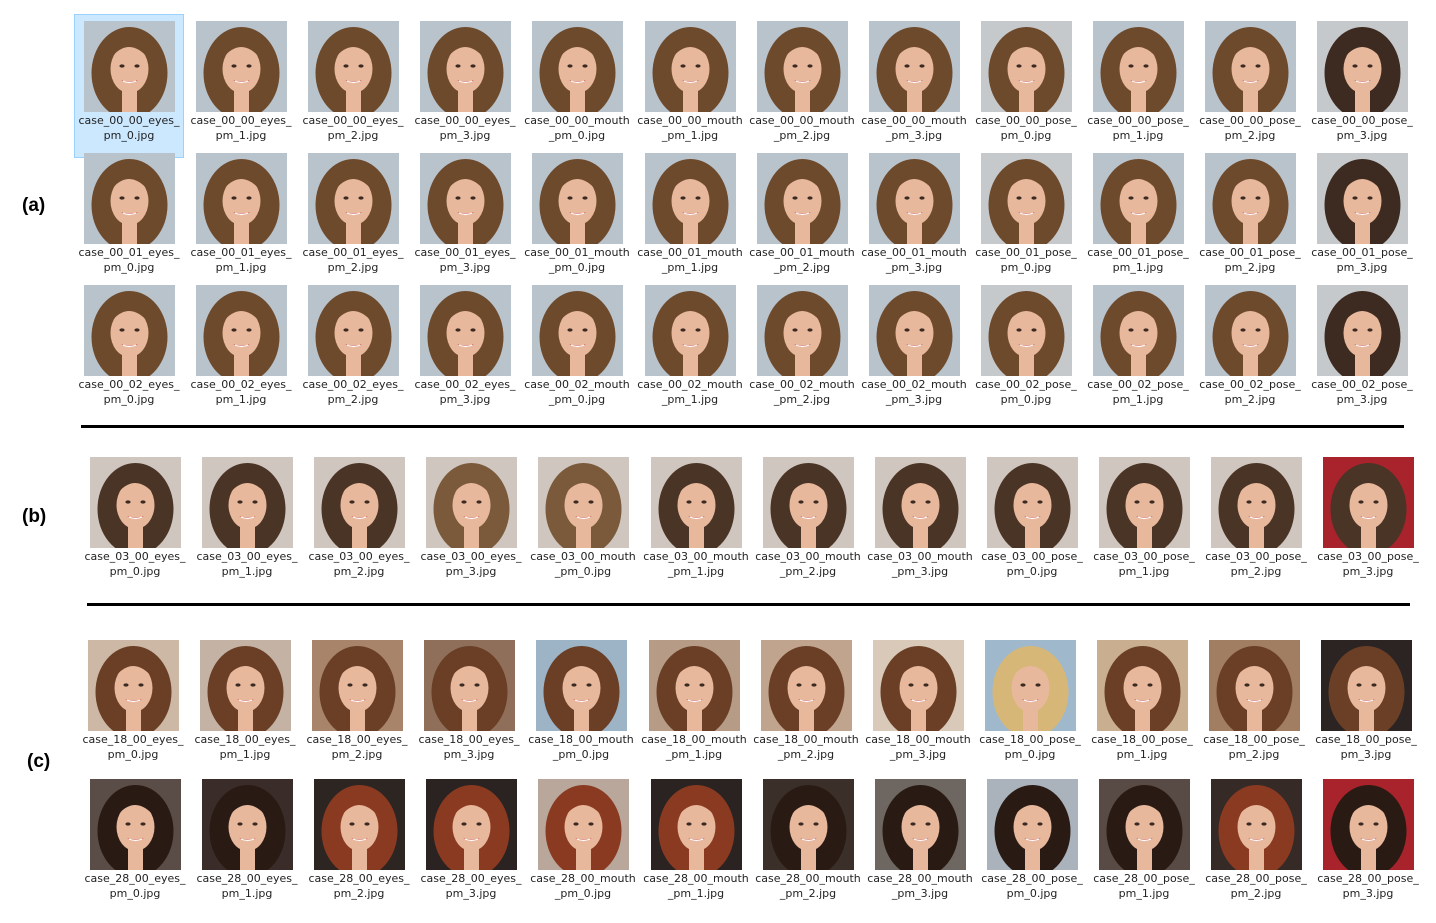  I want to click on file-tile: case_00_01_pose_pm_0.jpg, so click(1026, 218).